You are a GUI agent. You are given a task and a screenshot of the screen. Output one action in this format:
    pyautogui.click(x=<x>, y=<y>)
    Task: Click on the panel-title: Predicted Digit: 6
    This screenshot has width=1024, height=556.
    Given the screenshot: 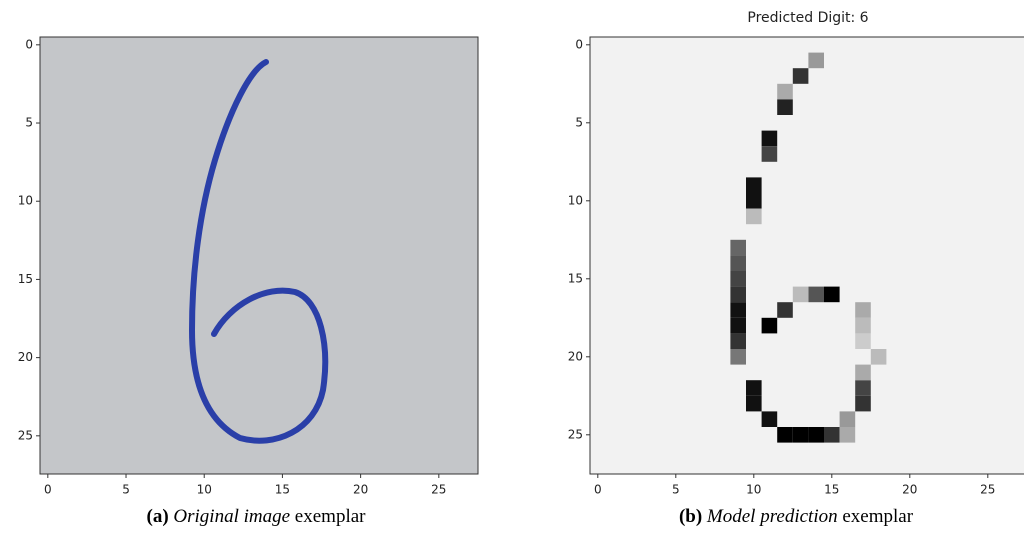 What is the action you would take?
    pyautogui.click(x=807, y=18)
    